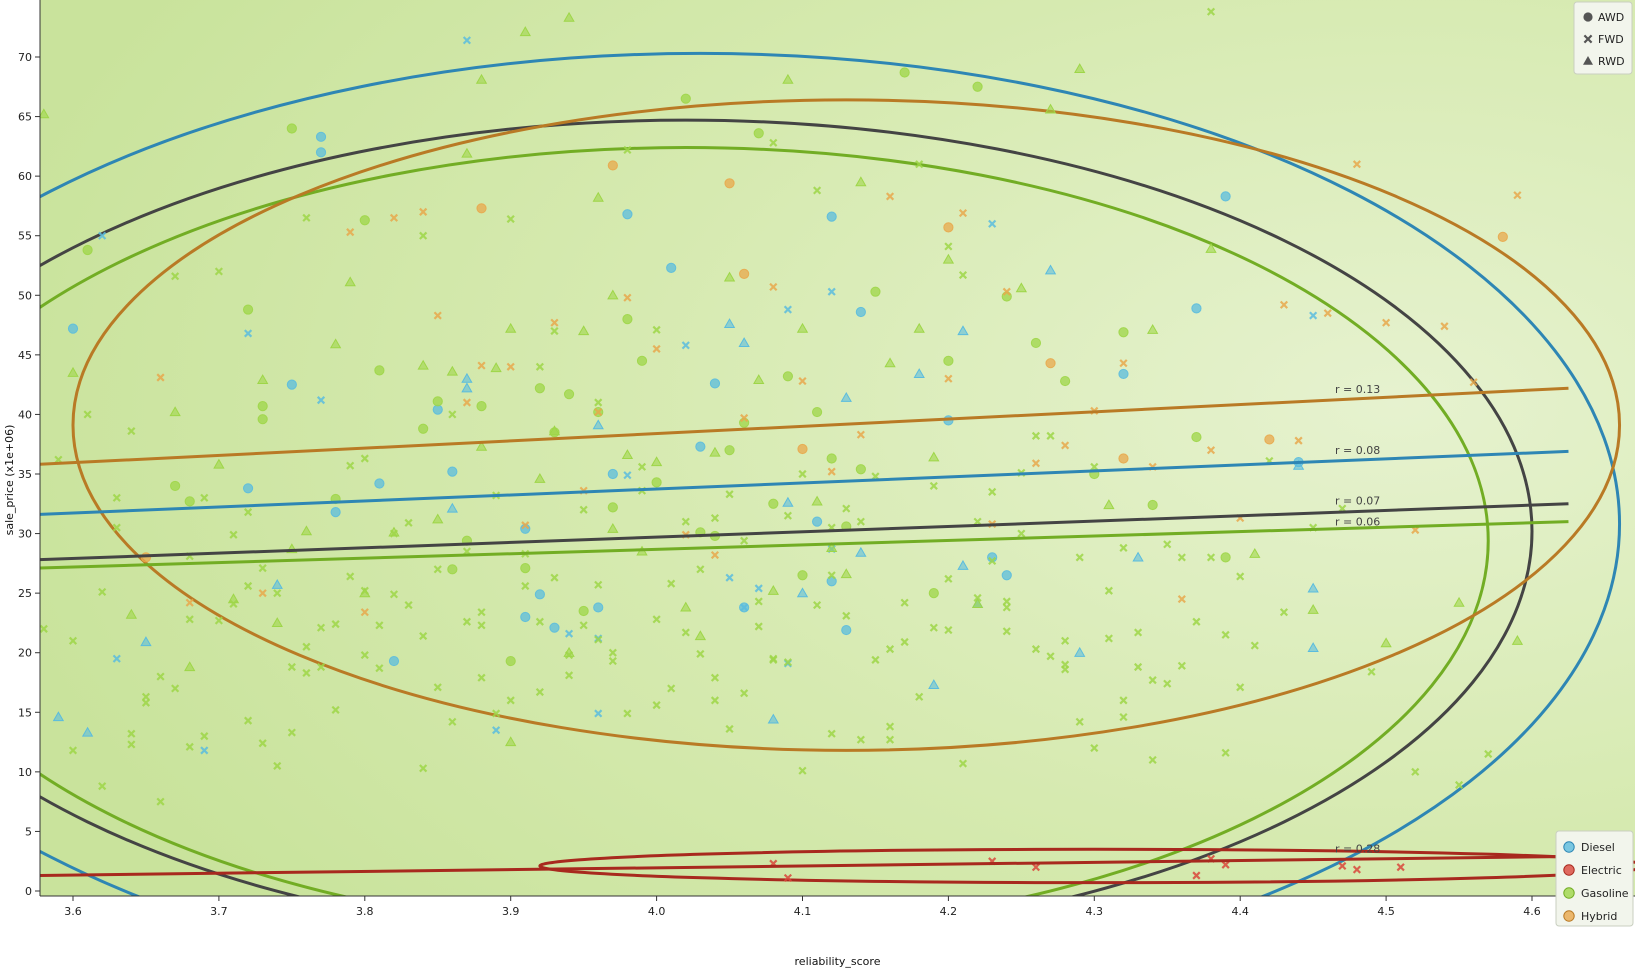 The height and width of the screenshot is (972, 1635). Describe the element at coordinates (1588, 39) in the screenshot. I see `legend-marker-x` at that location.